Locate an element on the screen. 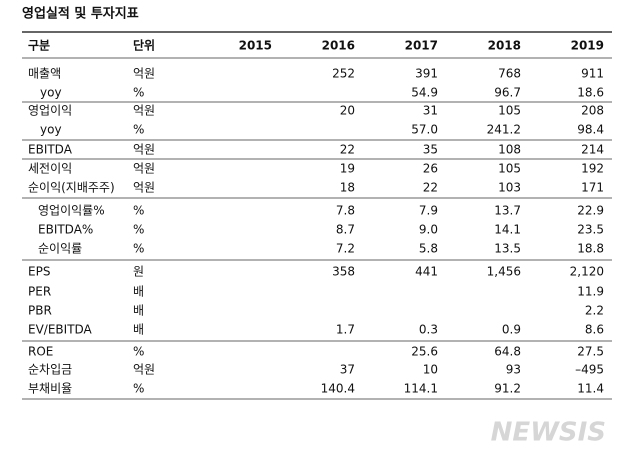 The width and height of the screenshot is (640, 463). watermark: NEWSIS is located at coordinates (548, 433).